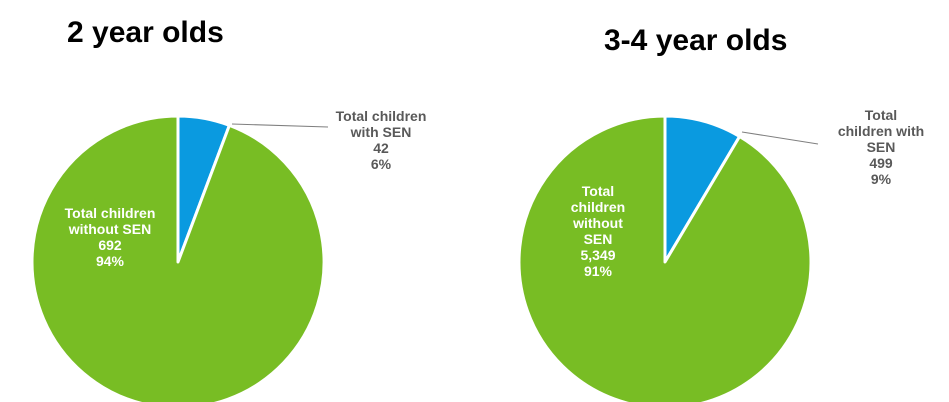 Image resolution: width=949 pixels, height=402 pixels. Describe the element at coordinates (881, 147) in the screenshot. I see `slice-label-3-4yo-with-sen: Total children with SEN 499 9%` at that location.